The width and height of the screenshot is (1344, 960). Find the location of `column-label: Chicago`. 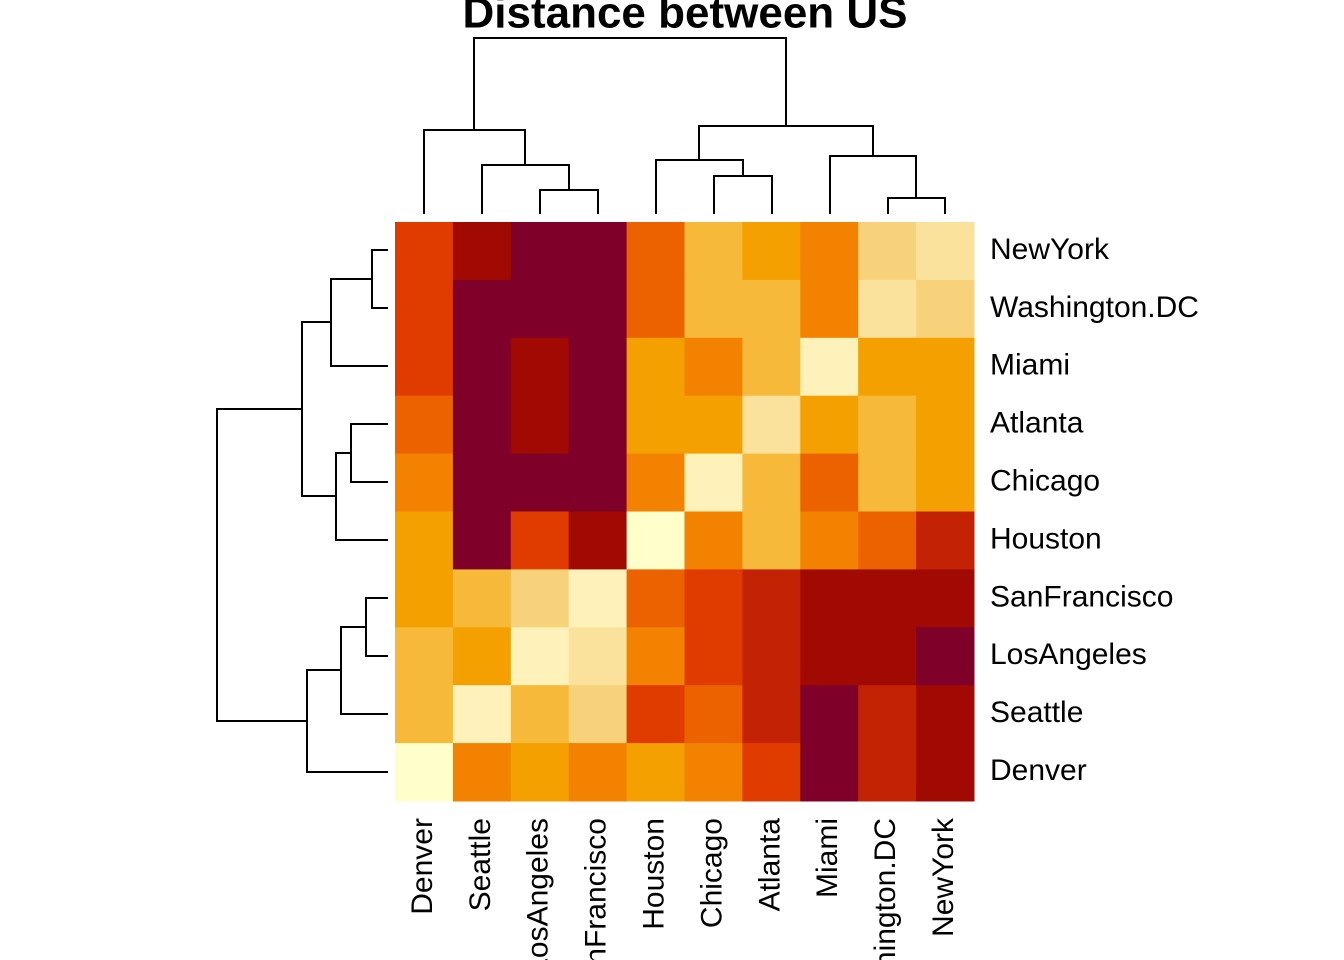

column-label: Chicago is located at coordinates (711, 873).